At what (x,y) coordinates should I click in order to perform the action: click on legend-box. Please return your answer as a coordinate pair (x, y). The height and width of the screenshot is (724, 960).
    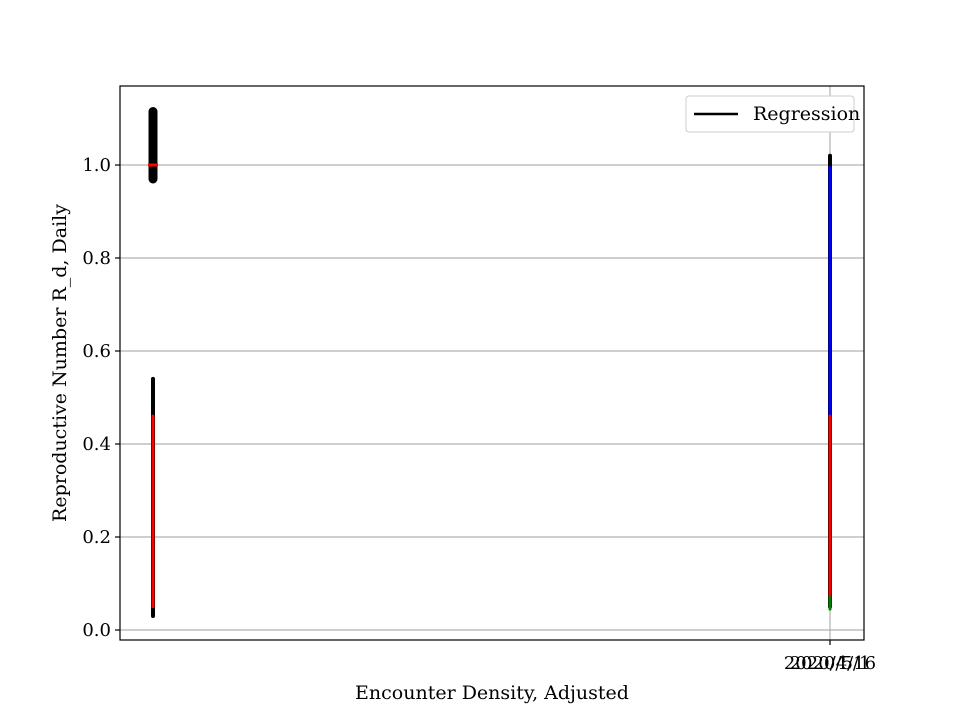
    Looking at the image, I should click on (770, 114).